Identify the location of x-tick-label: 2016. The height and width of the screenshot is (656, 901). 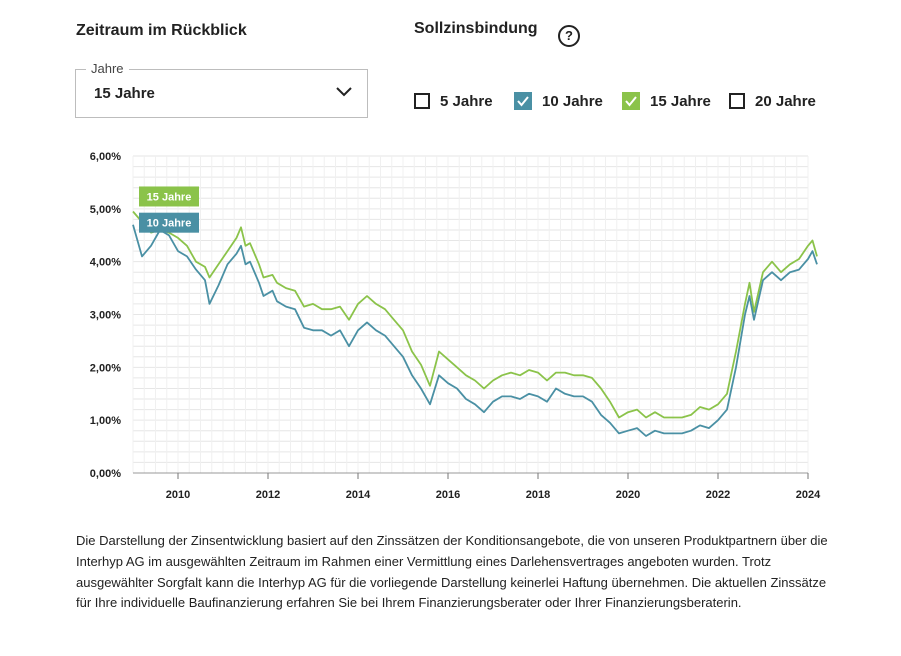
(448, 495).